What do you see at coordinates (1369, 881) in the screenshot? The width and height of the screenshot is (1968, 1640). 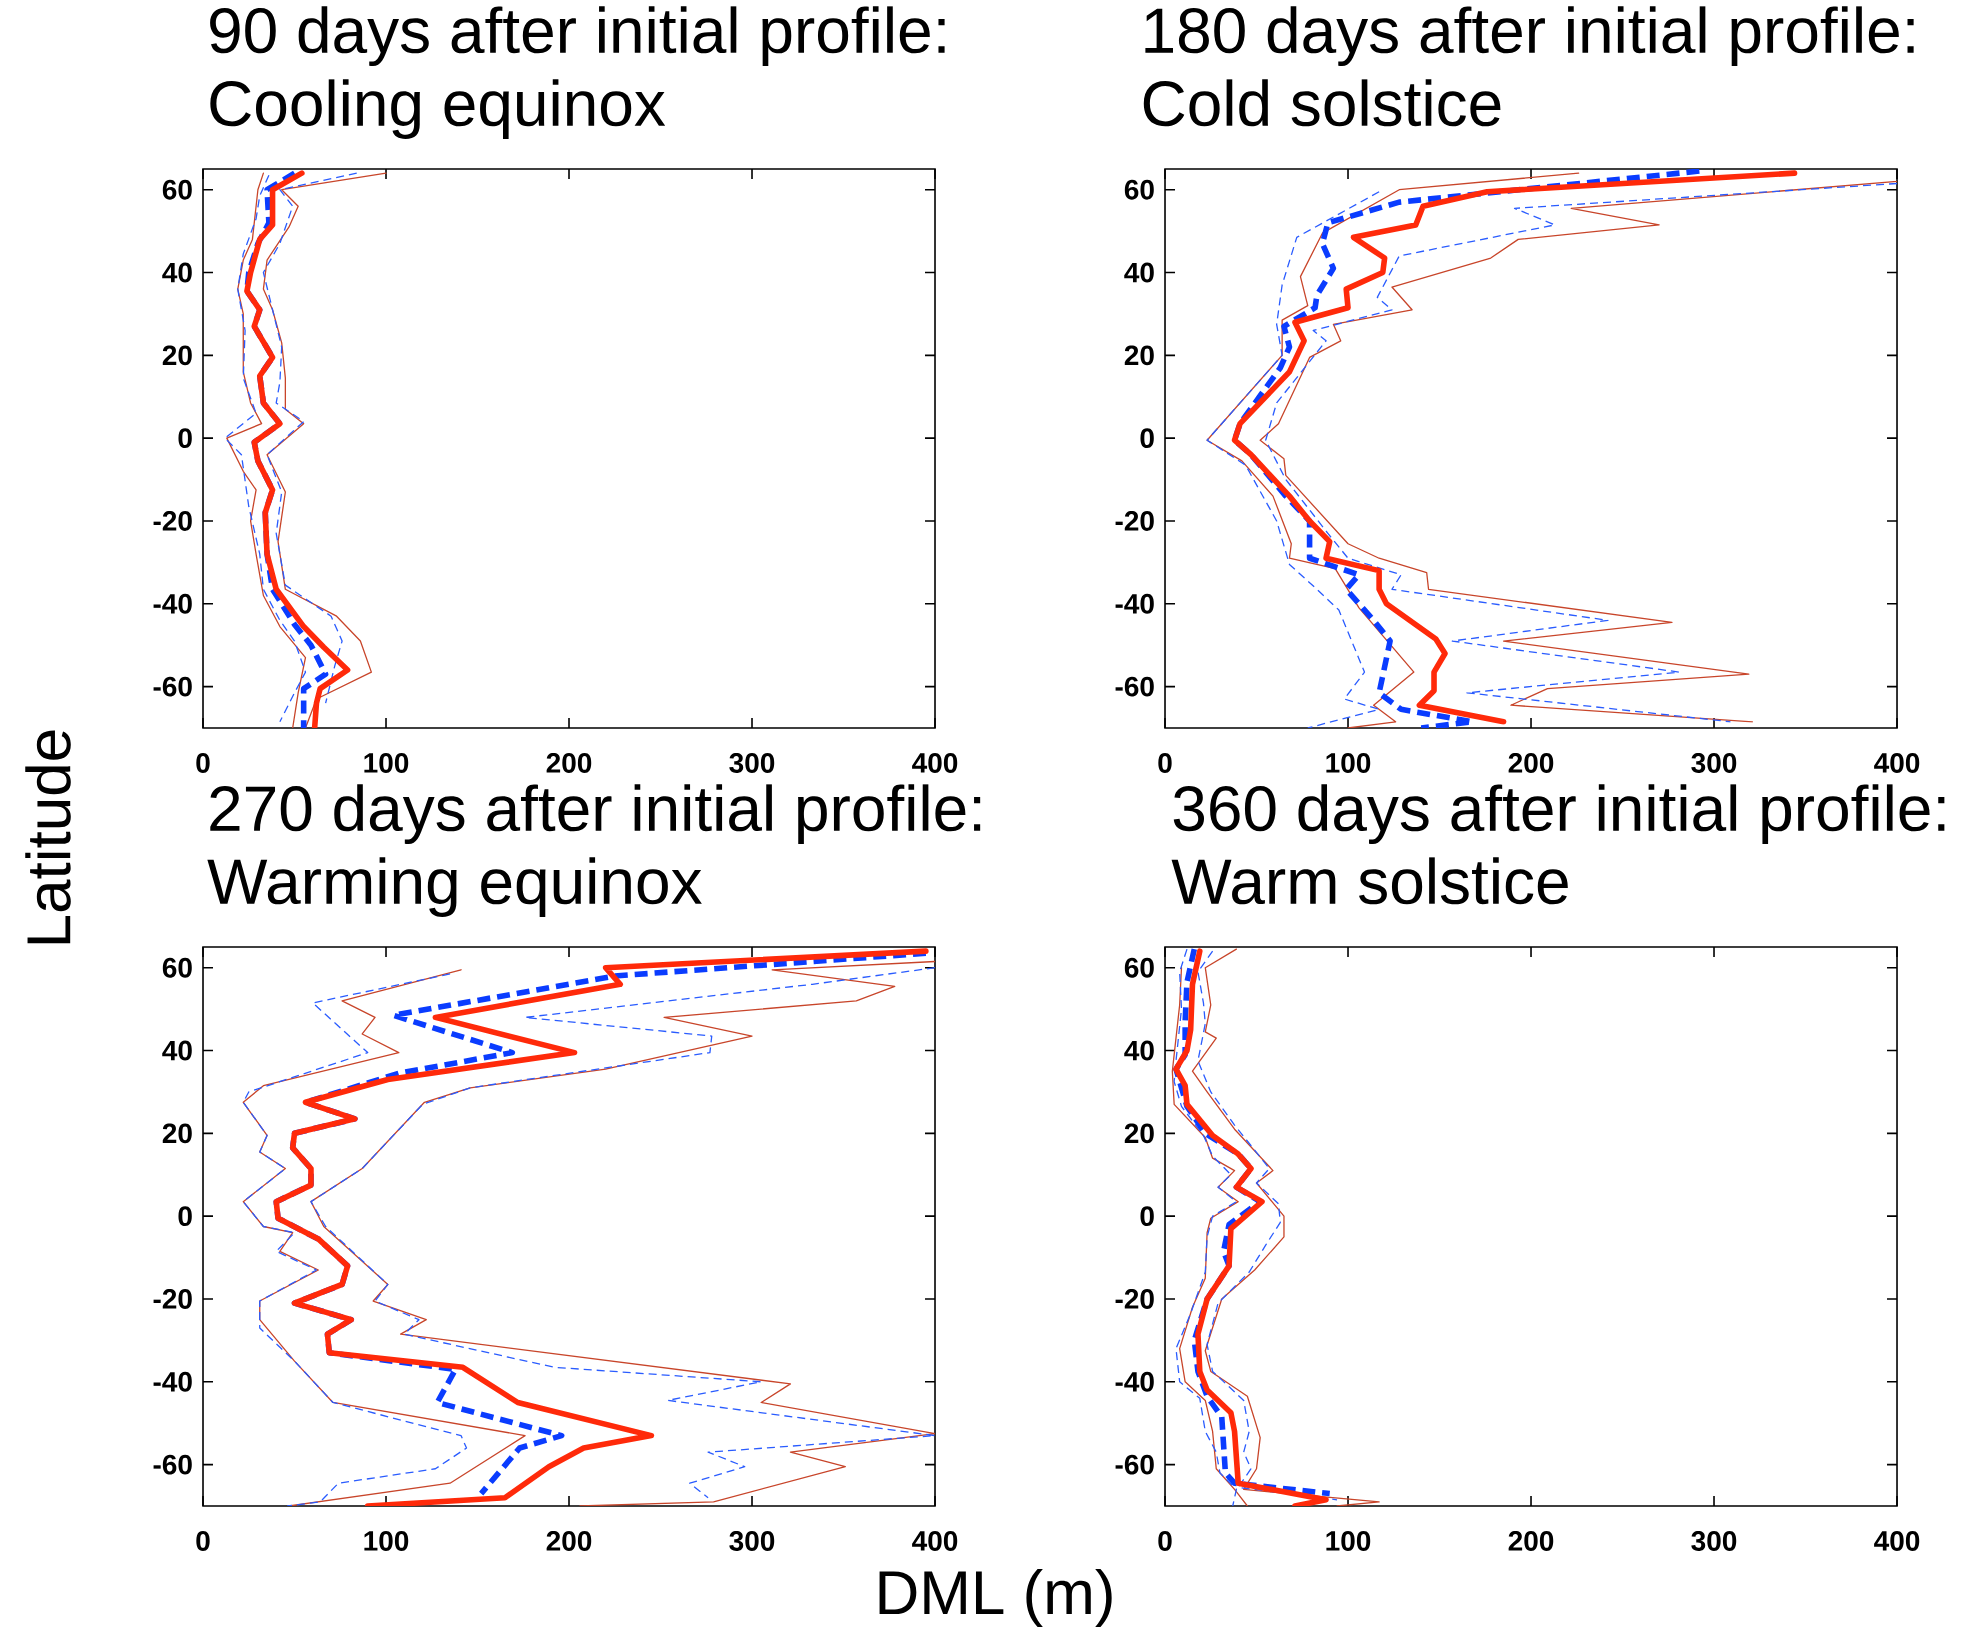 I see `chart-subtitle: Warm solstice` at bounding box center [1369, 881].